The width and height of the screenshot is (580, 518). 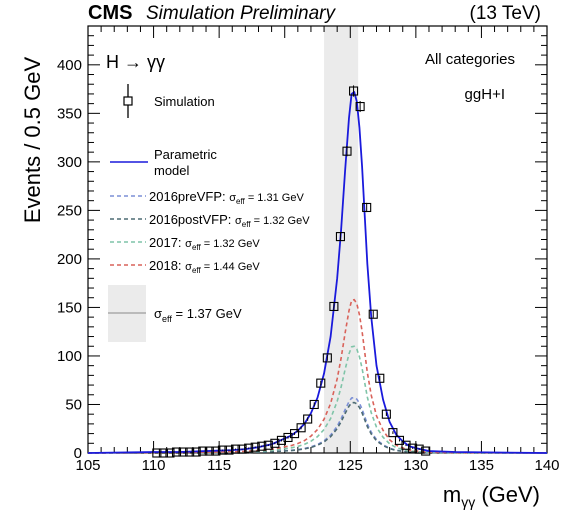 I want to click on x-axis-title-main: m, so click(x=452, y=494).